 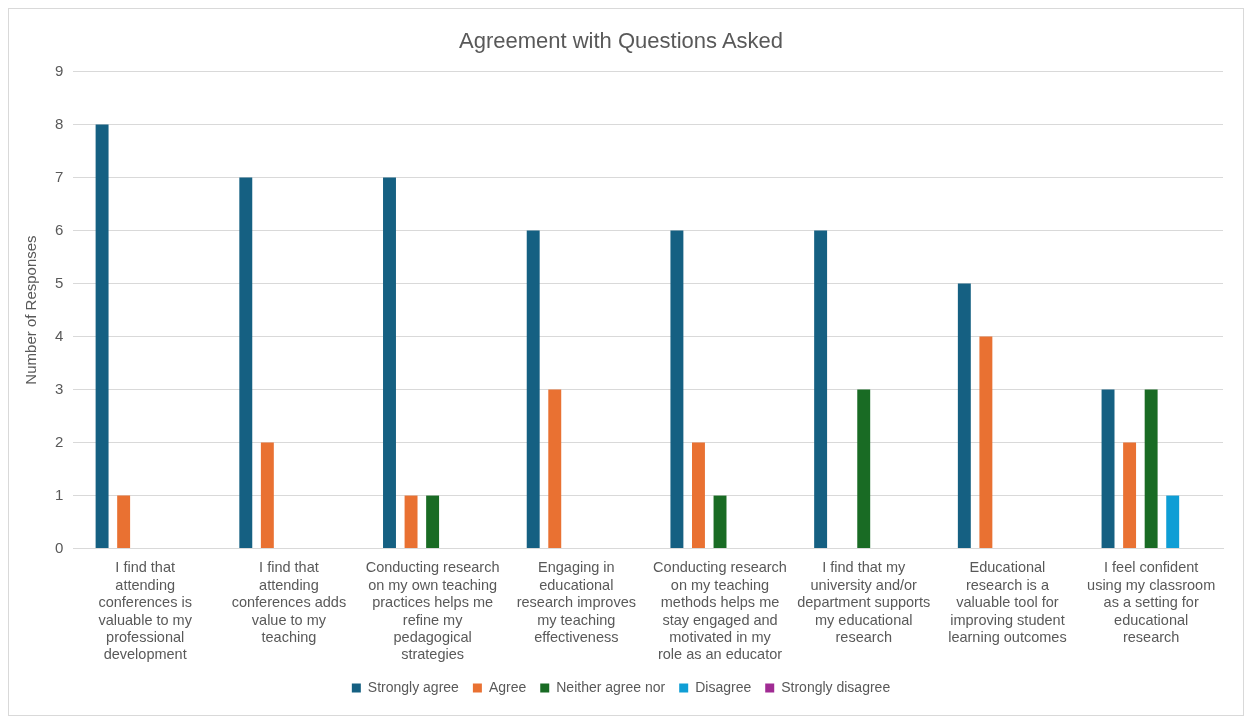 I want to click on legend-label: Neither agree nor, so click(x=611, y=686).